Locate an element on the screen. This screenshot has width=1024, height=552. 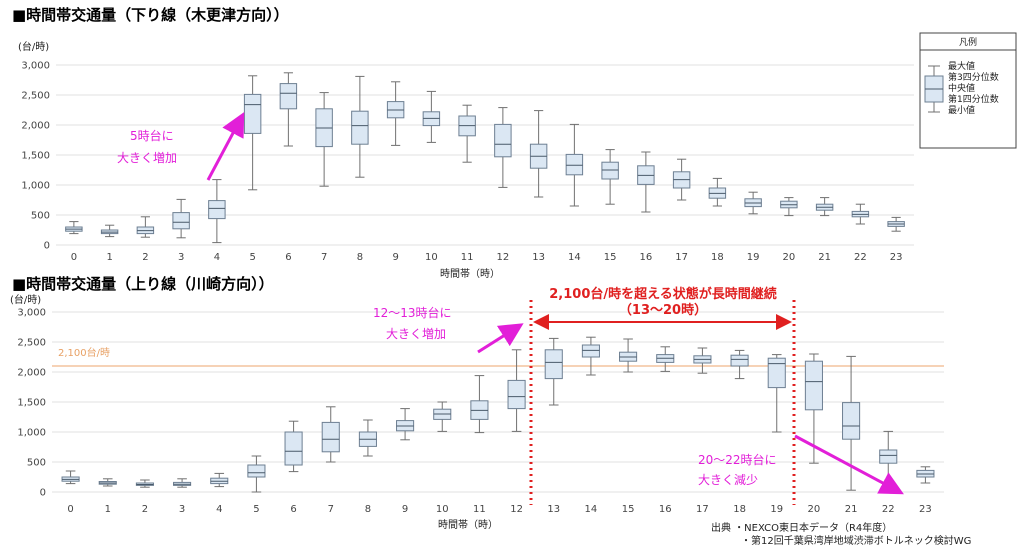
chart2-x-tick-label: 2 is located at coordinates (145, 509).